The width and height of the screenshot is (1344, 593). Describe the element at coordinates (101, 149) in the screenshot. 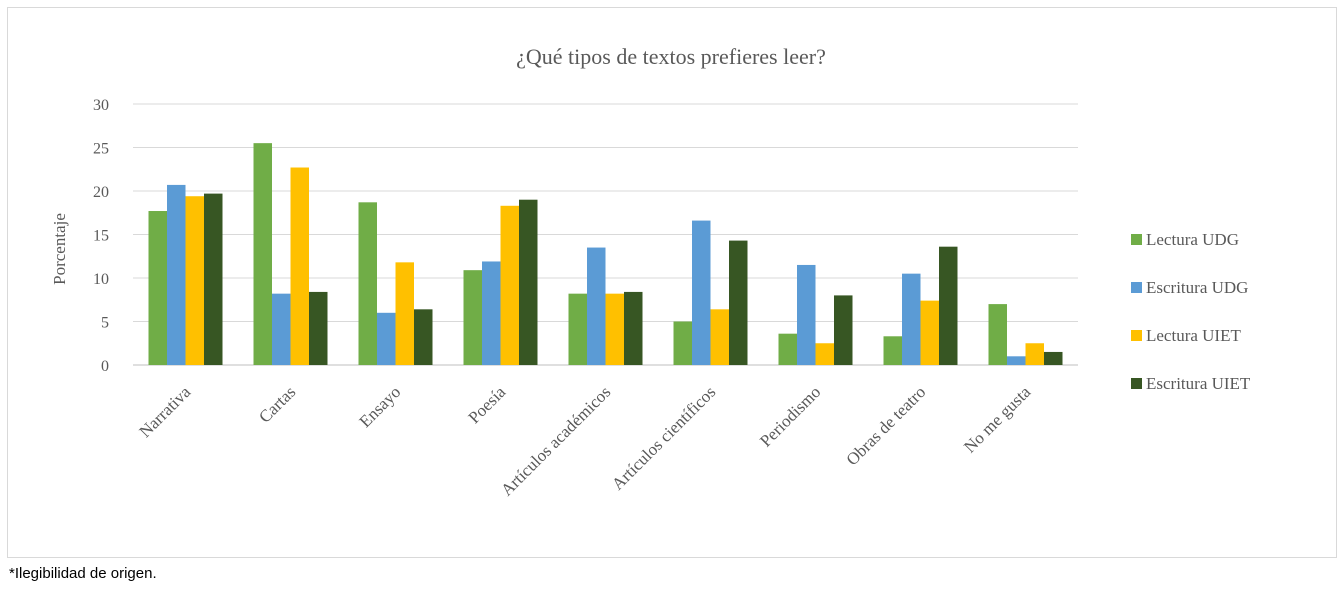

I see `y-tick-label: 25` at that location.